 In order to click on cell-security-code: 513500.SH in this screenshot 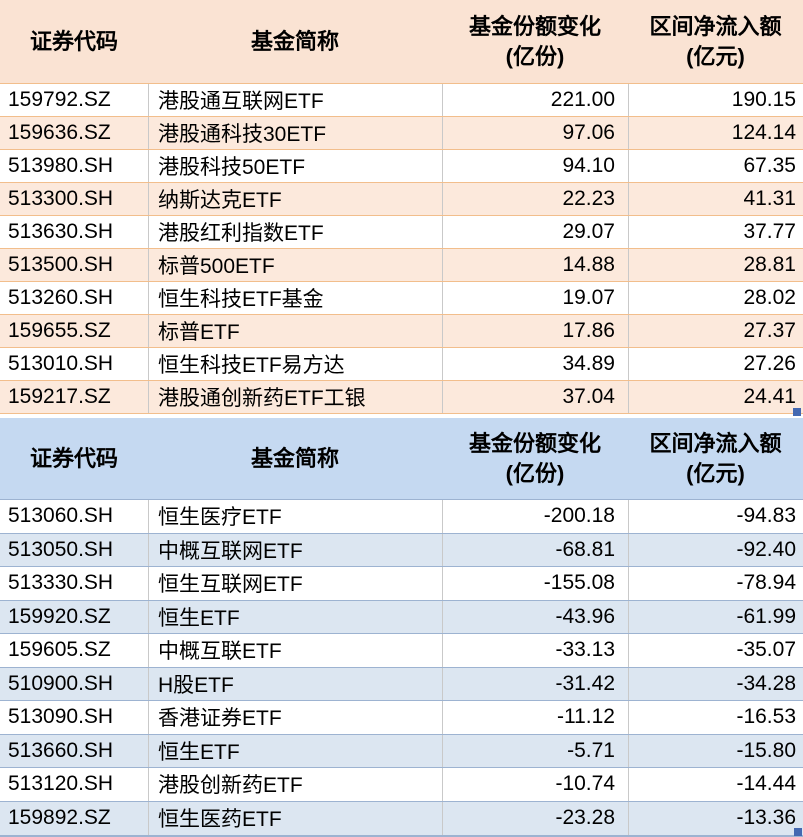, I will do `click(61, 264)`.